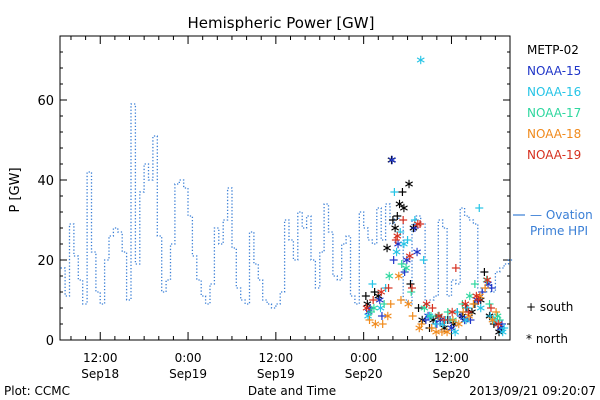 This screenshot has height=400, width=600. What do you see at coordinates (554, 155) in the screenshot?
I see `legend-entry-noaa-19: NOAA-19` at bounding box center [554, 155].